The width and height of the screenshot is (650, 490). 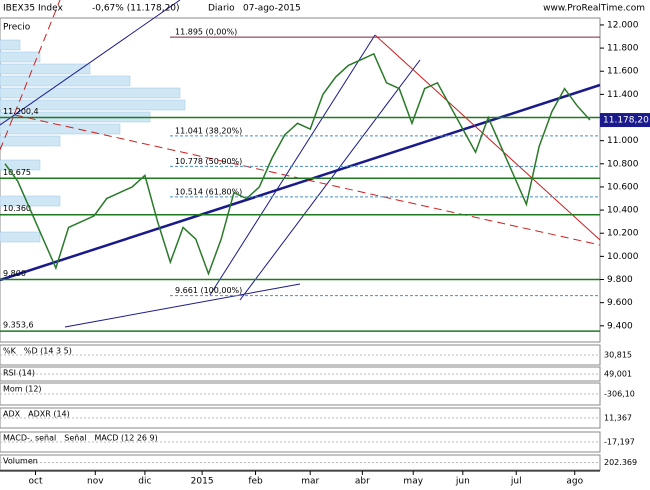 I want to click on y-tick-label: 10.200, so click(x=623, y=234).